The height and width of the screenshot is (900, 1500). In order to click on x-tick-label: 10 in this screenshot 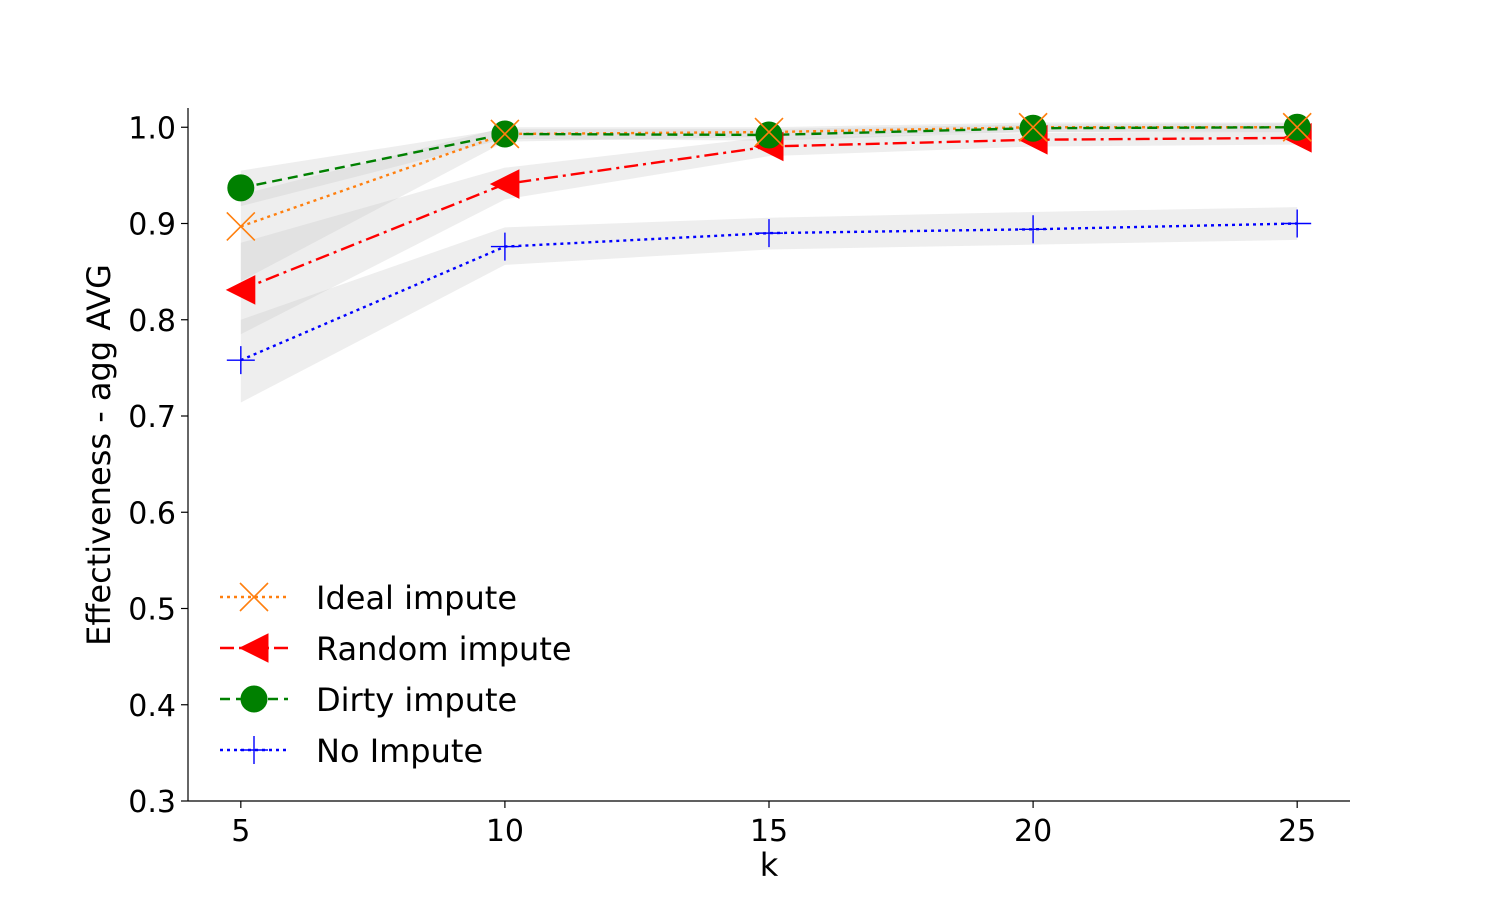, I will do `click(505, 831)`.